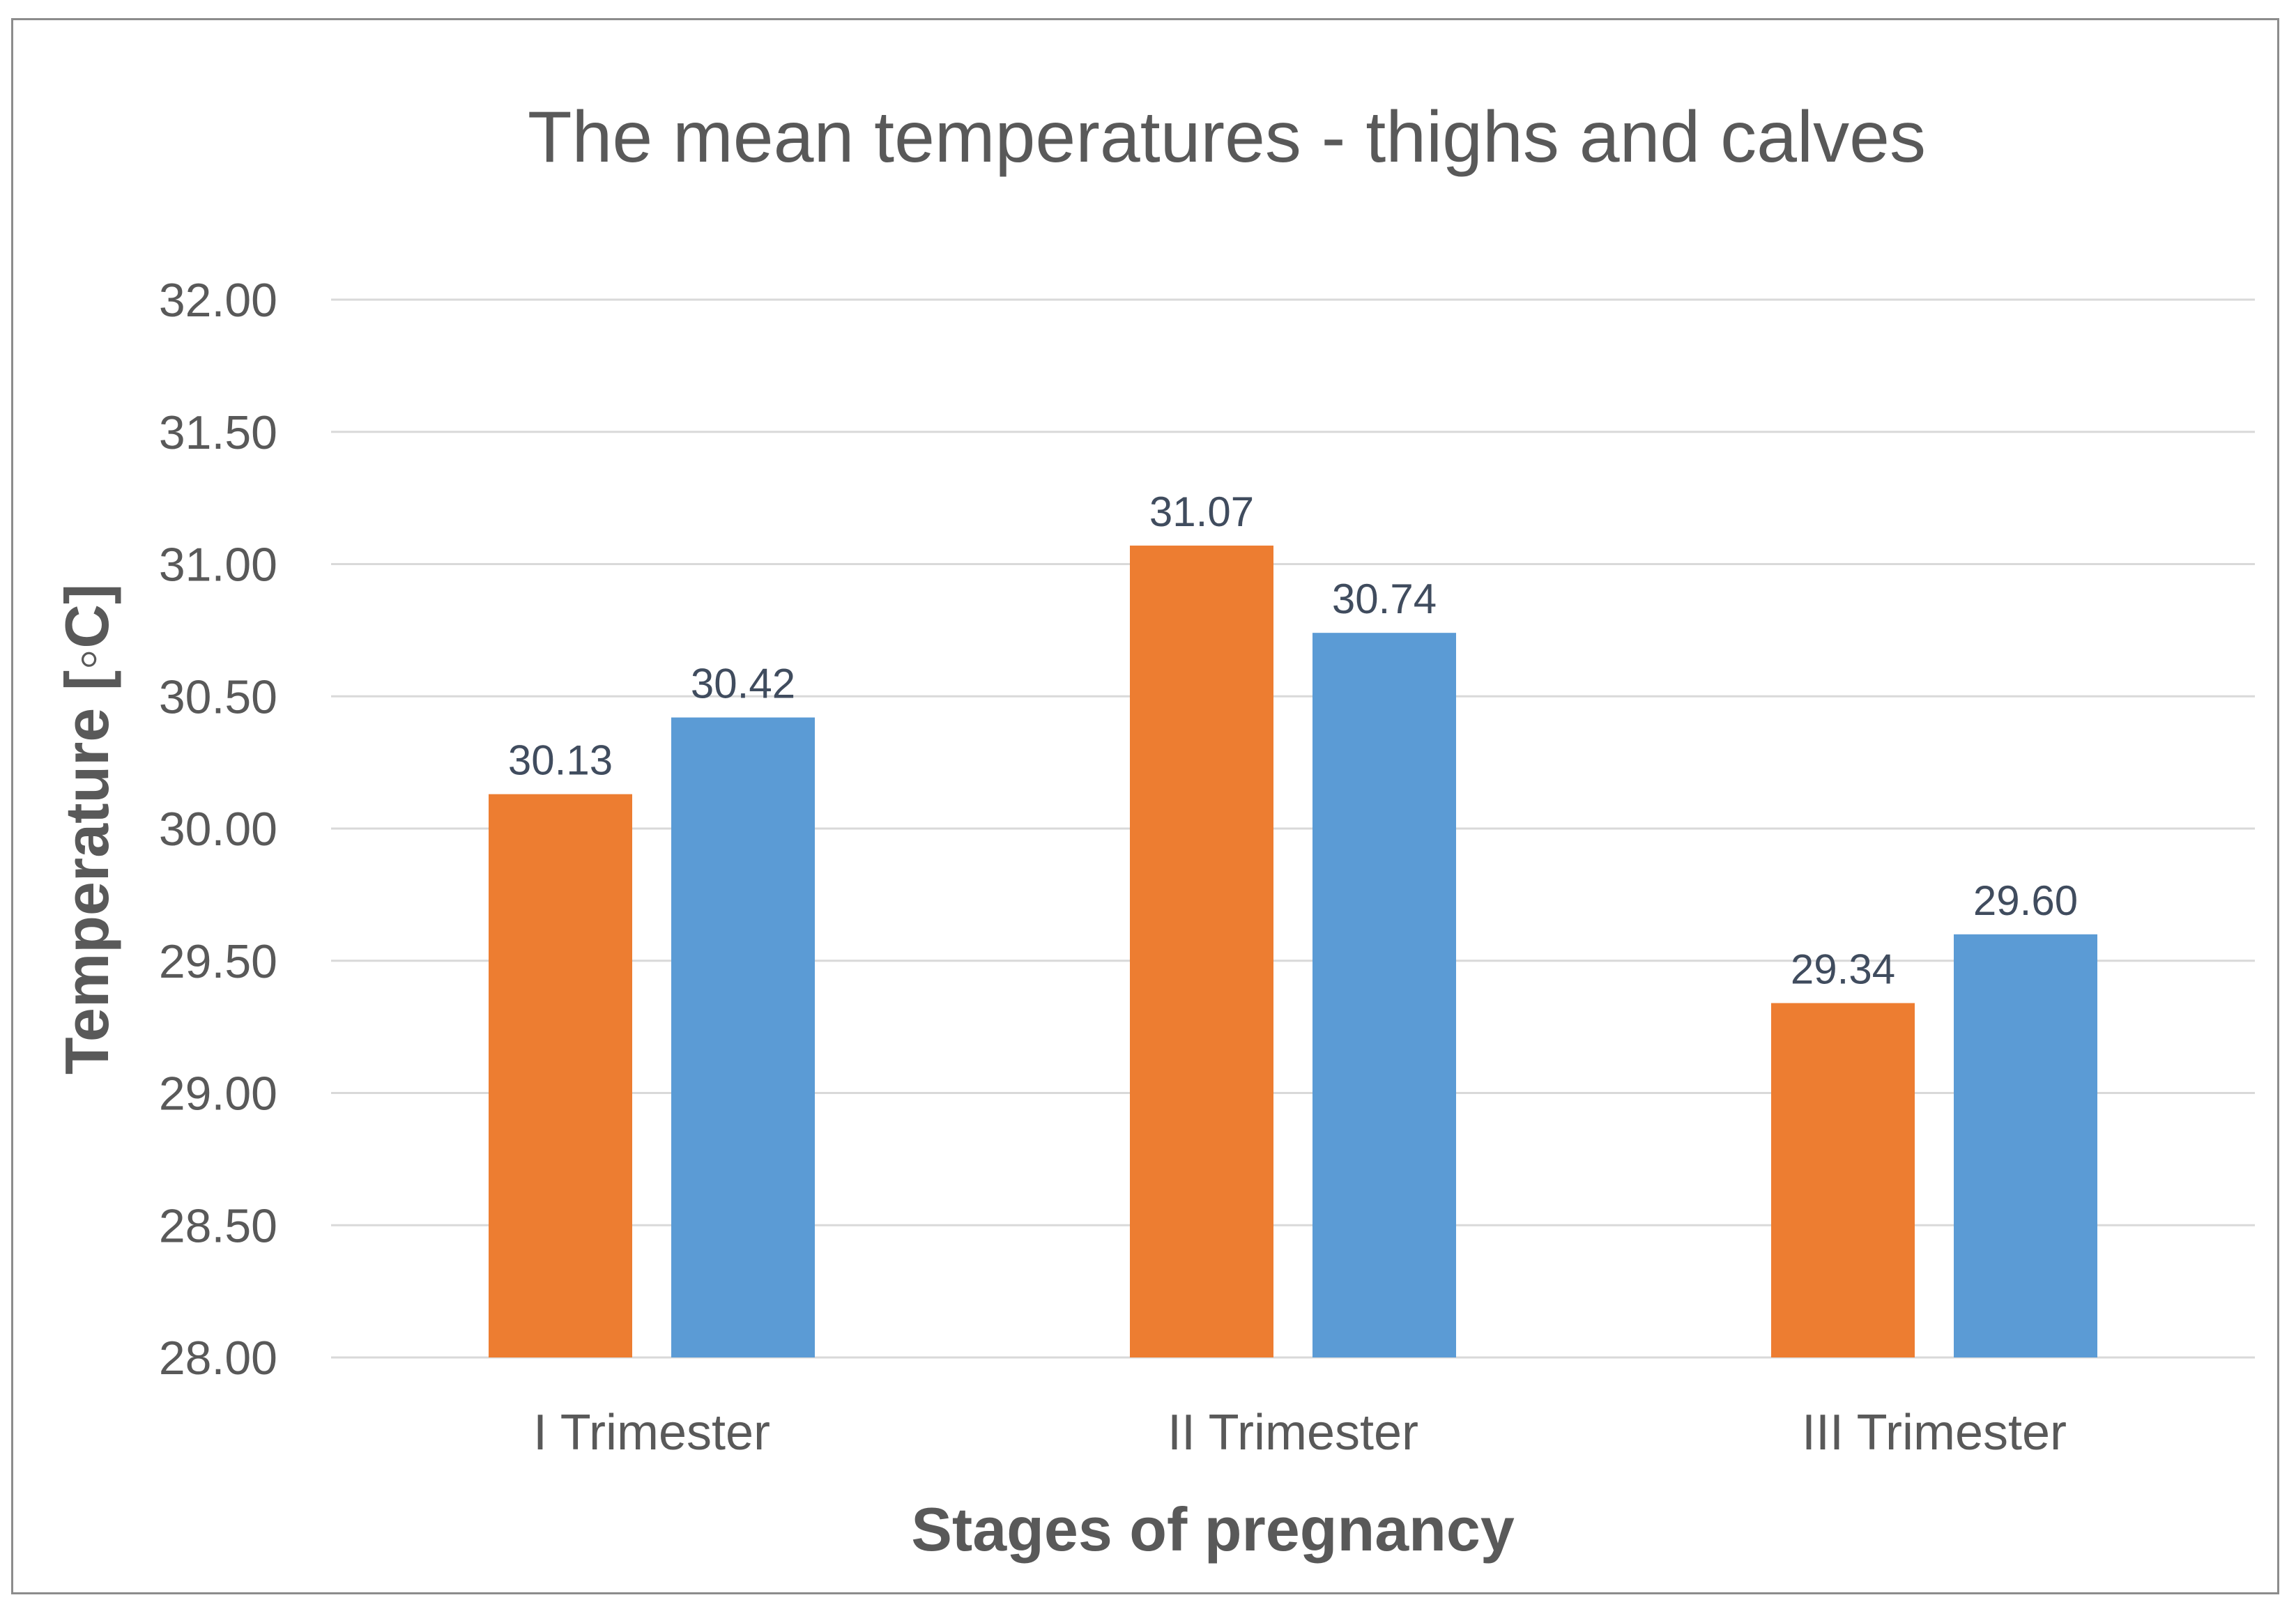 The height and width of the screenshot is (1609, 2296). What do you see at coordinates (1213, 1529) in the screenshot?
I see `x-axis-title: Stages of pregnancy` at bounding box center [1213, 1529].